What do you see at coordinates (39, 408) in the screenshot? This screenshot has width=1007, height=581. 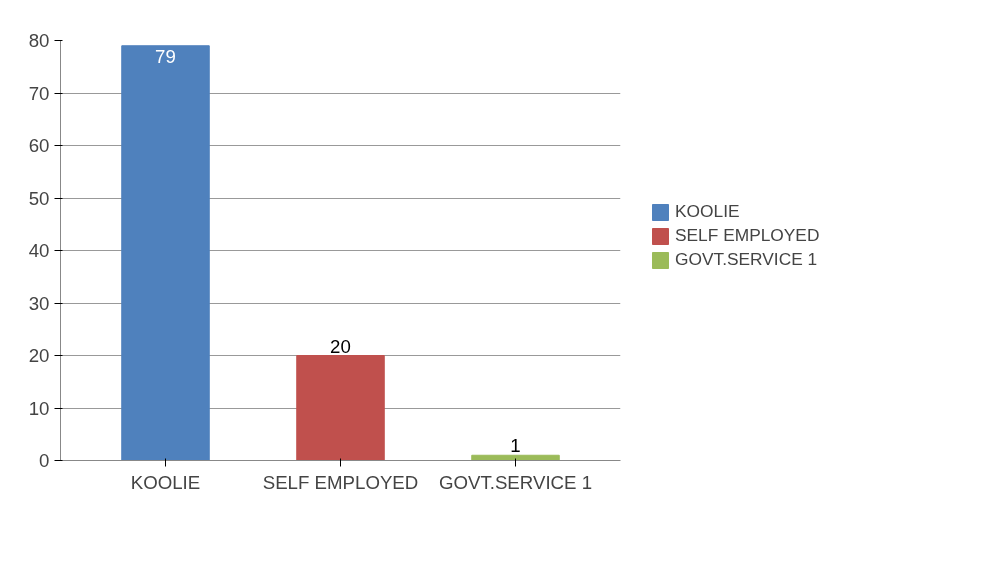 I see `y-tick-label: 10` at bounding box center [39, 408].